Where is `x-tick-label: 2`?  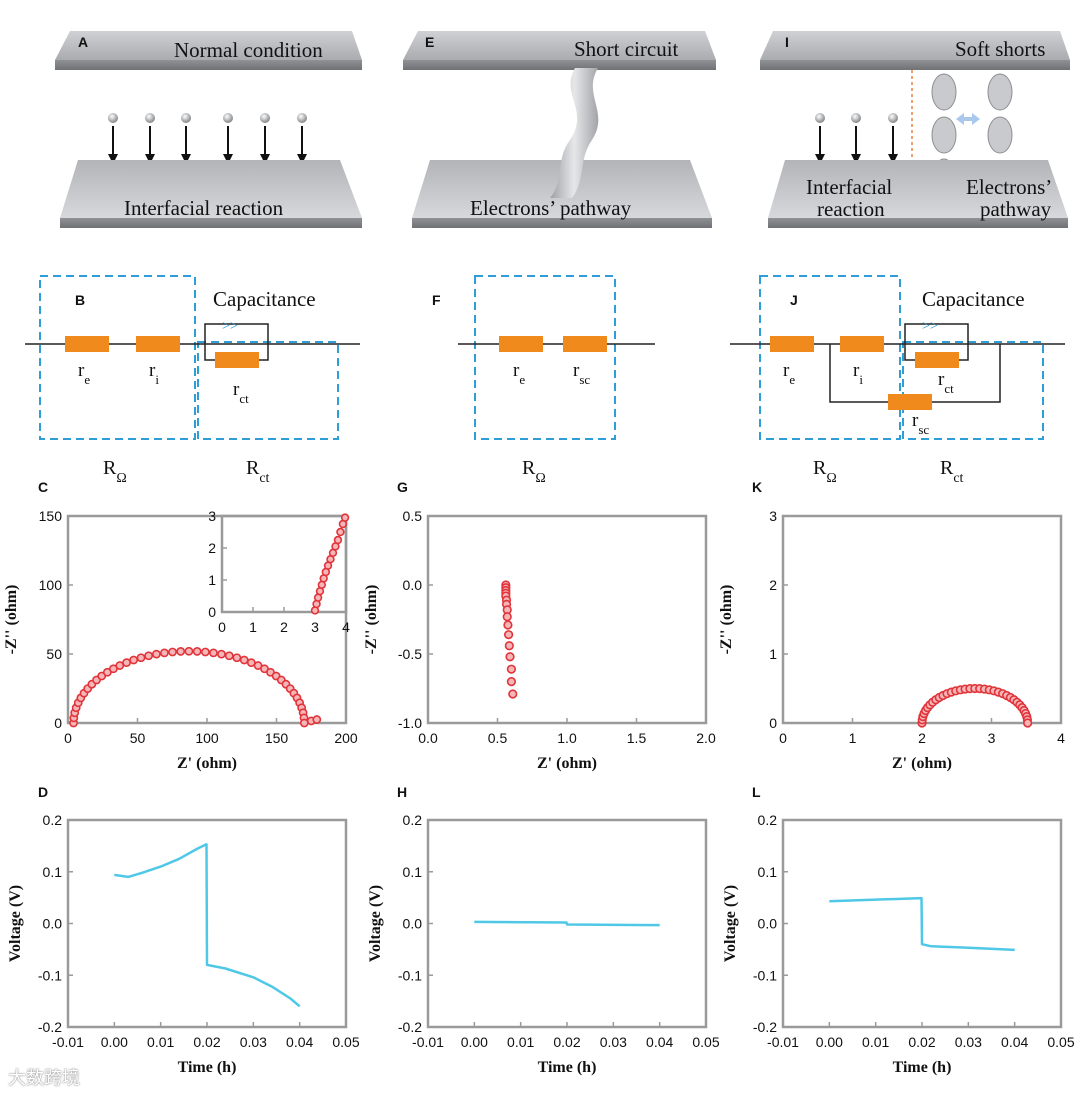
x-tick-label: 2 is located at coordinates (284, 627).